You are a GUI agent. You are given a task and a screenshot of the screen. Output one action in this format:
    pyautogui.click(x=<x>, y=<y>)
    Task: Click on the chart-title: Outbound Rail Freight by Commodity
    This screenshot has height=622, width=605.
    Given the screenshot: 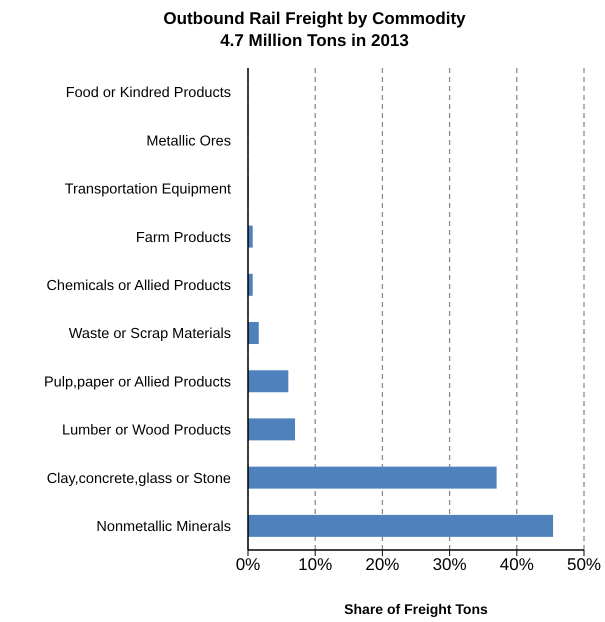 What is the action you would take?
    pyautogui.click(x=314, y=19)
    